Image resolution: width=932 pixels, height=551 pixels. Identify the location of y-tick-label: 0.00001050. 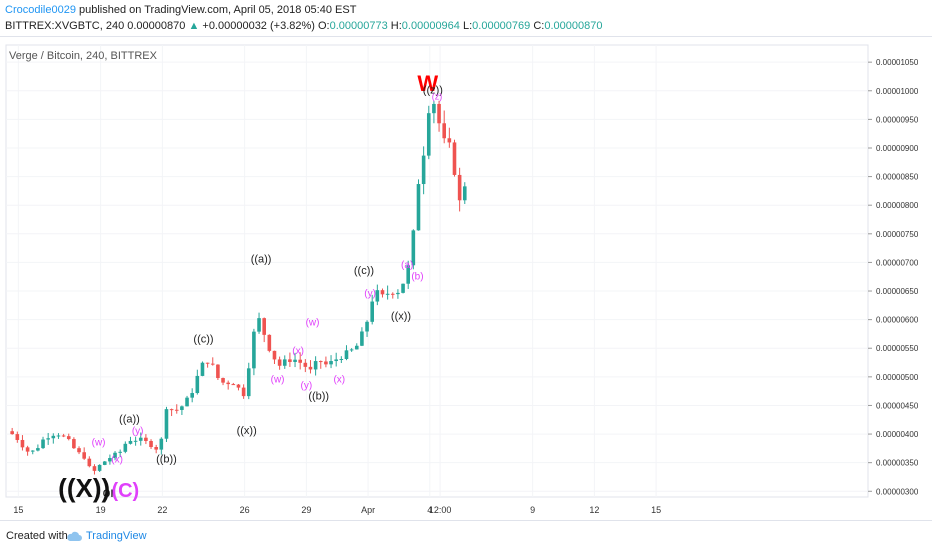
(897, 62).